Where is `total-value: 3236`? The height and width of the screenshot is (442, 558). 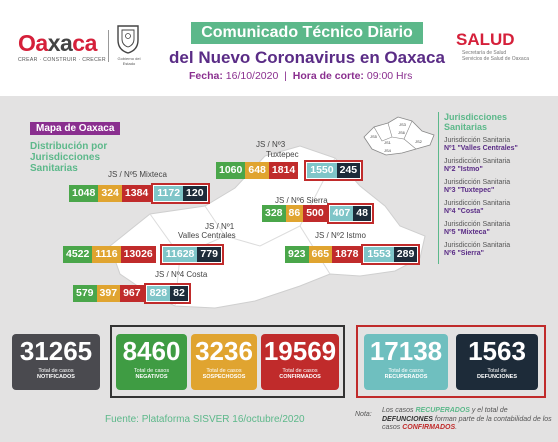
total-value: 3236 is located at coordinates (224, 351).